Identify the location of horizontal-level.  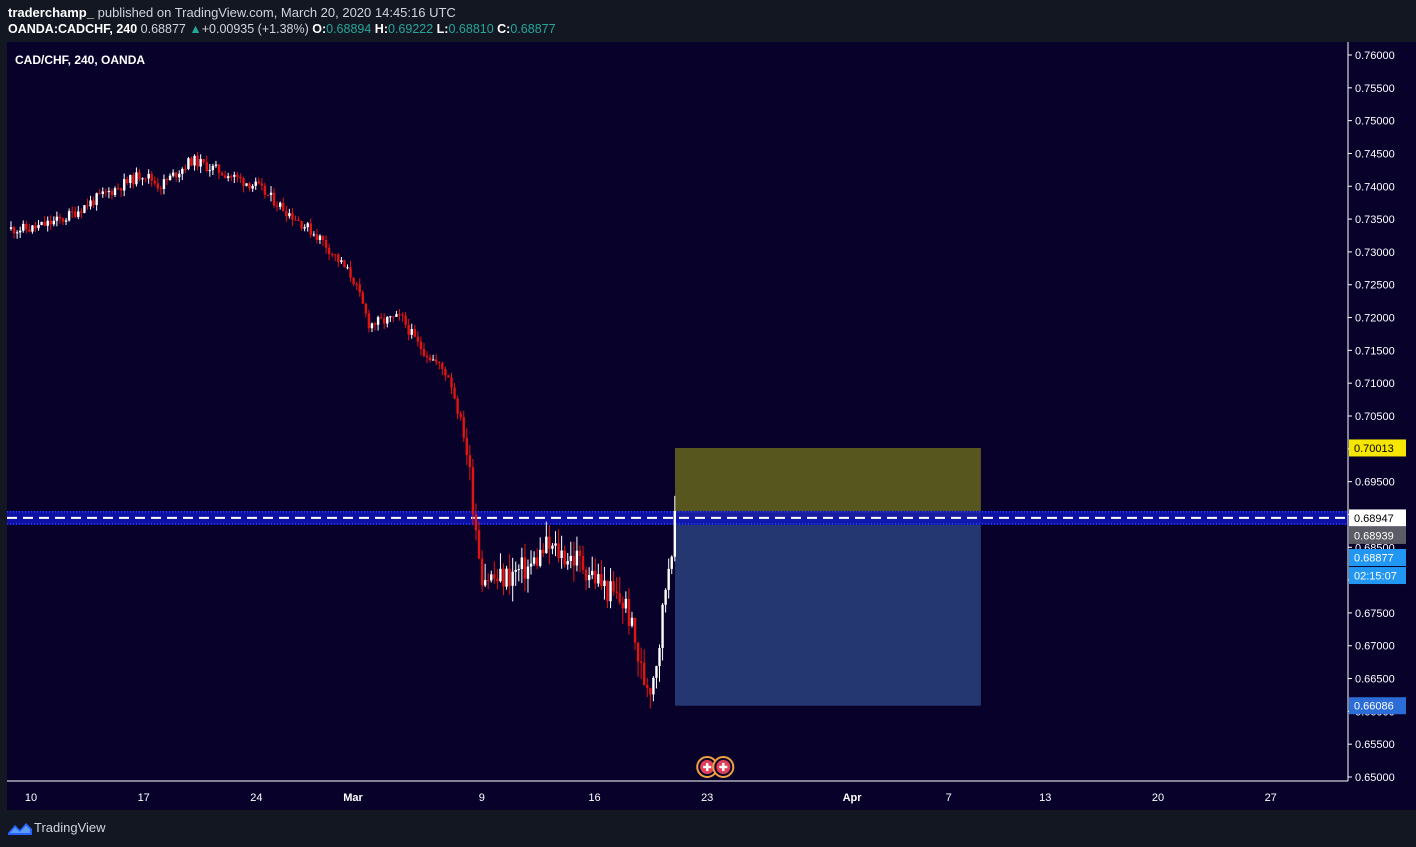
(677, 517).